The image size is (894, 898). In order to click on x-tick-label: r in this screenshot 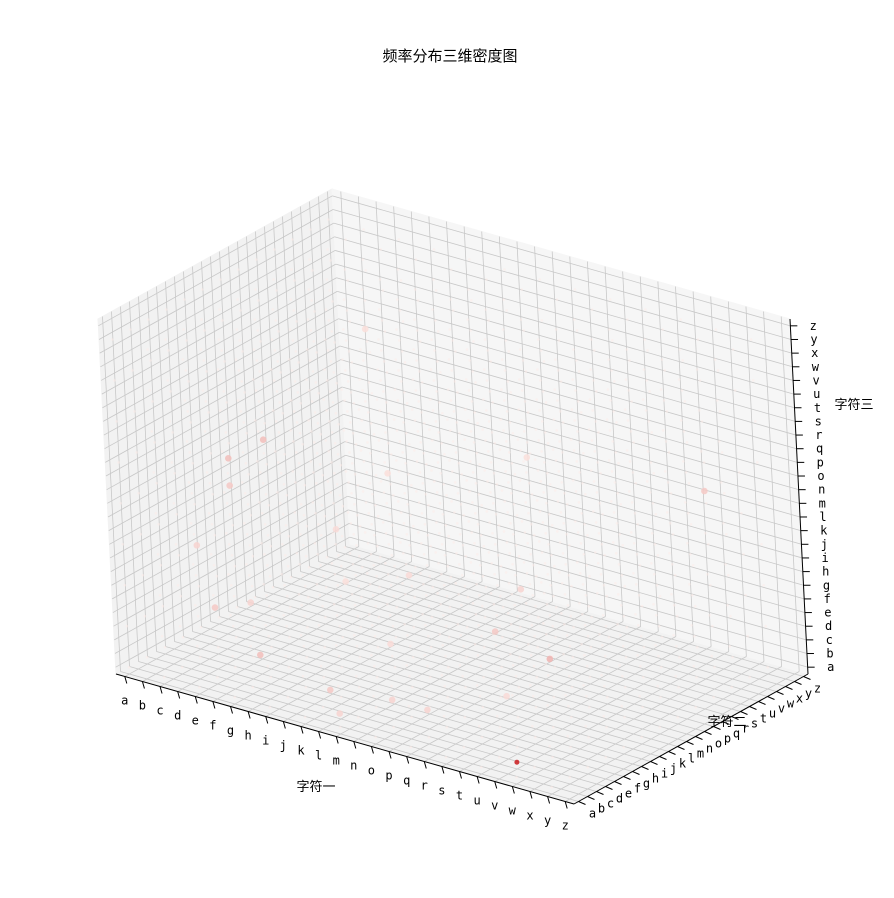, I will do `click(424, 786)`.